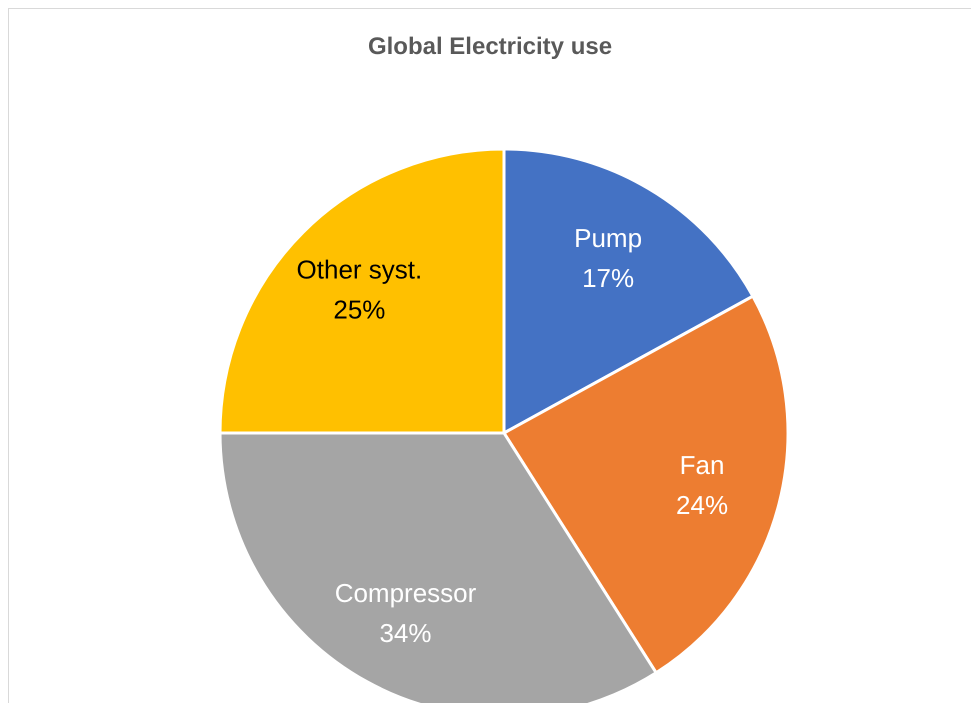 The image size is (978, 710). What do you see at coordinates (359, 309) in the screenshot?
I see `data-label: 25%` at bounding box center [359, 309].